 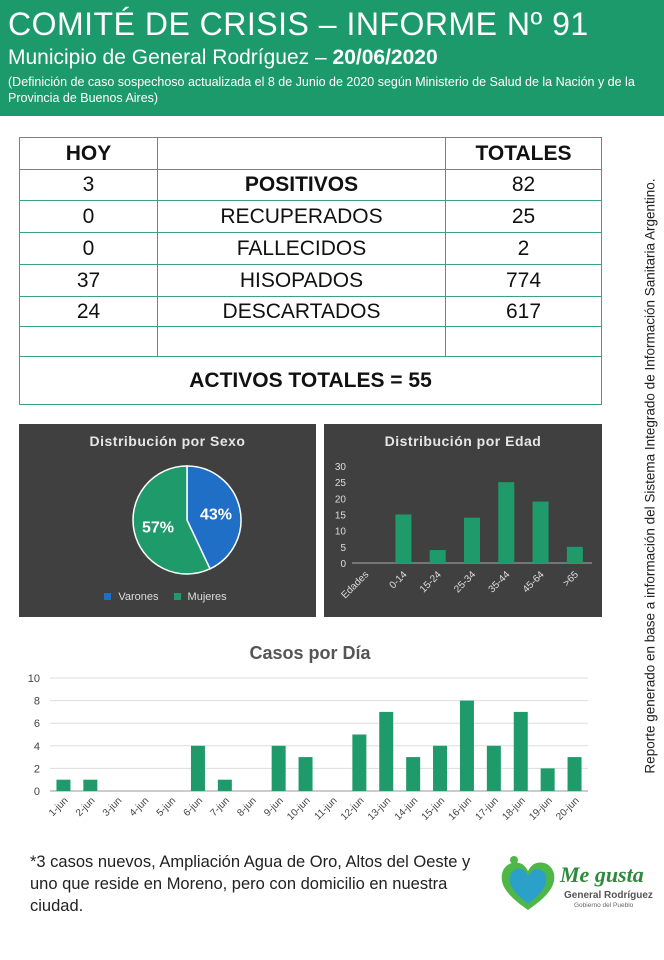 What do you see at coordinates (534, 582) in the screenshot?
I see `age-x-tick: 45-64` at bounding box center [534, 582].